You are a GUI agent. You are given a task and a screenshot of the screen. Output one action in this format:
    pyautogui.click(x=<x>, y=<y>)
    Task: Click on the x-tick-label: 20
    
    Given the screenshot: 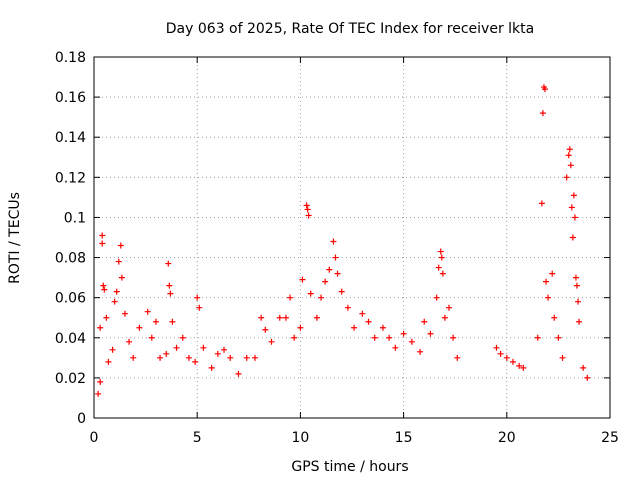 What is the action you would take?
    pyautogui.click(x=507, y=438)
    